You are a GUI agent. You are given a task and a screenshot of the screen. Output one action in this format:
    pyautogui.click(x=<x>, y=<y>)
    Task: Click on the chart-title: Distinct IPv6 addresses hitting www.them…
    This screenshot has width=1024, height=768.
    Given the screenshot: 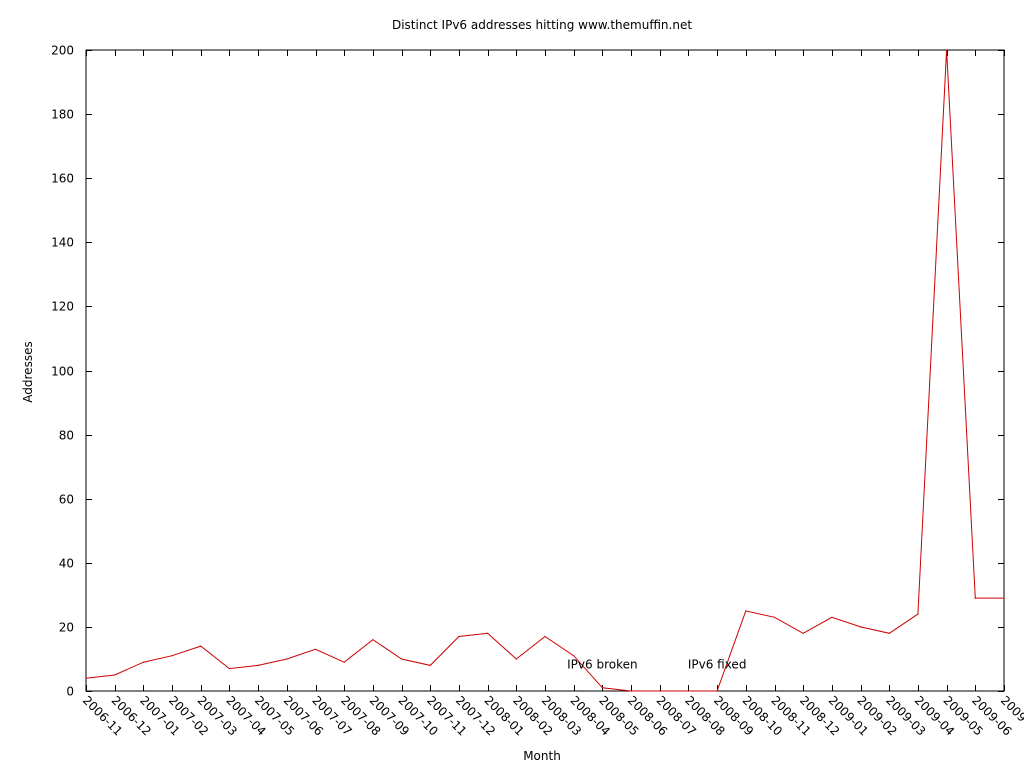 What is the action you would take?
    pyautogui.click(x=542, y=25)
    